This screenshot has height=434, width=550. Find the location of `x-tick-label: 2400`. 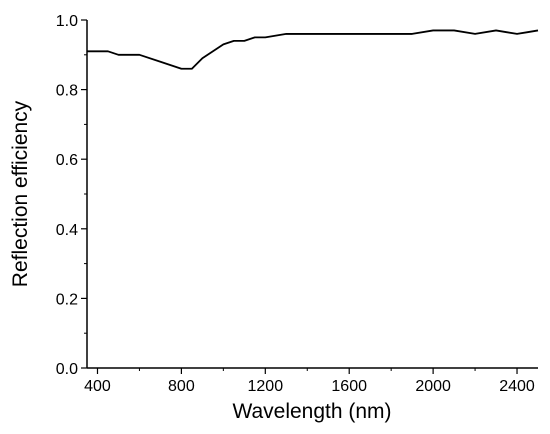

x-tick-label: 2400 is located at coordinates (517, 386).